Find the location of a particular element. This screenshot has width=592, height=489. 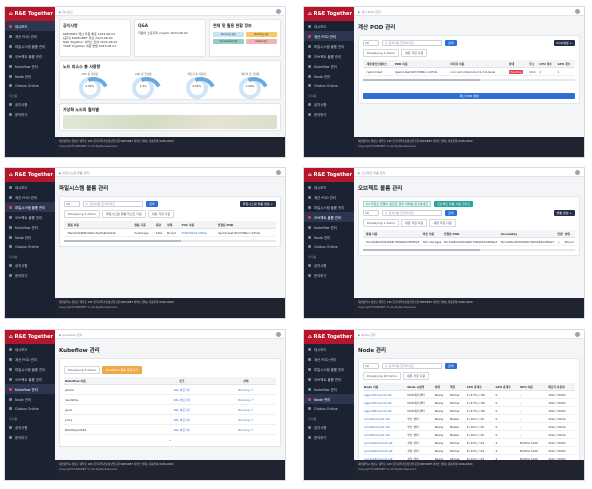

chevron-down-icon: ⌄ is located at coordinates (170, 439).